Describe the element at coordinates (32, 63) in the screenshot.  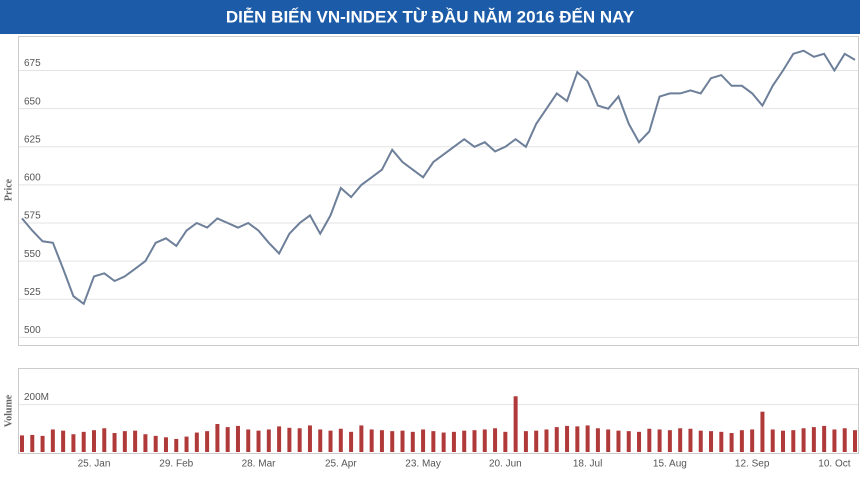
I see `y-tick-label: 675` at that location.